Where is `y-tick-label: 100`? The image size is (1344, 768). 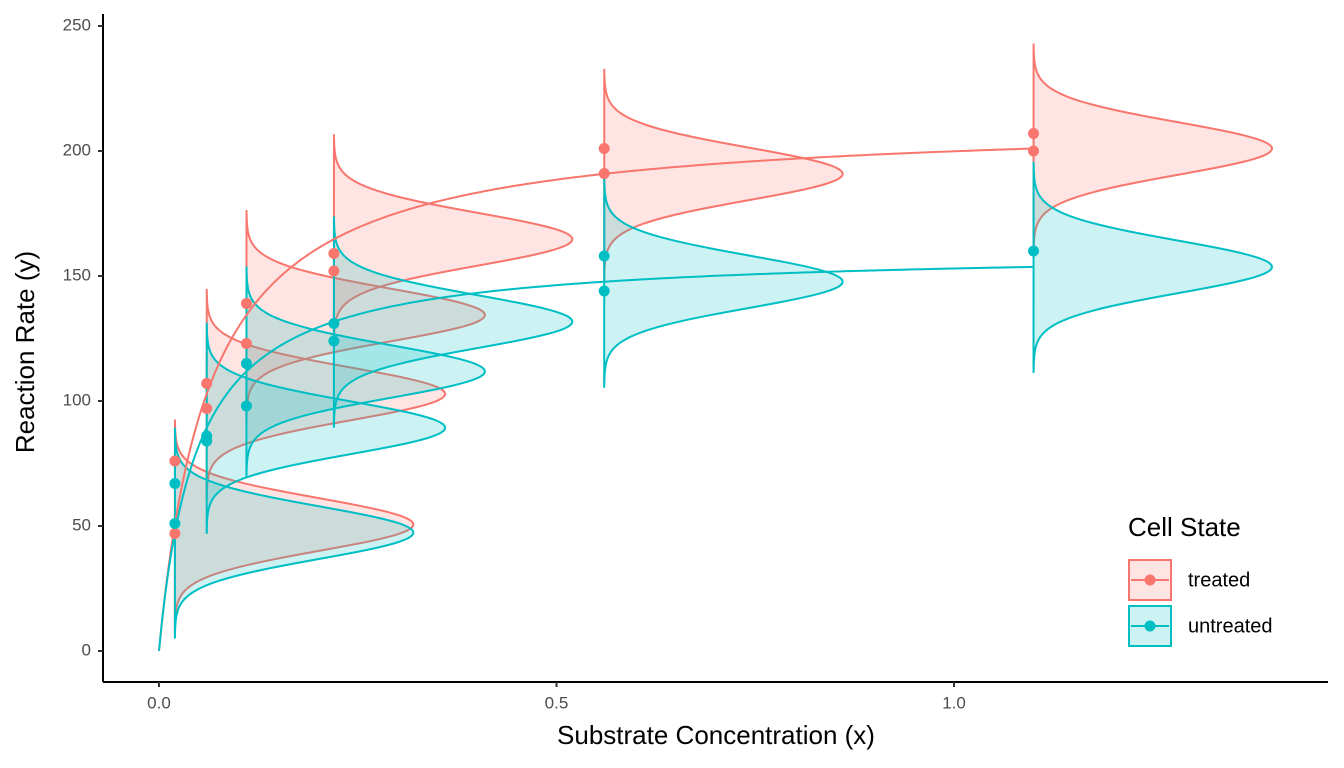
y-tick-label: 100 is located at coordinates (77, 399).